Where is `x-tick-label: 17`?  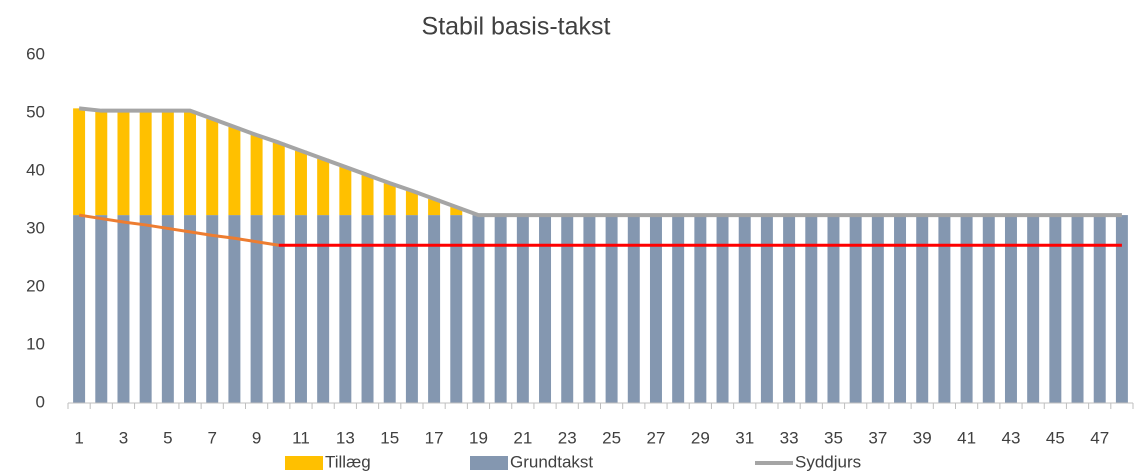
x-tick-label: 17 is located at coordinates (434, 437).